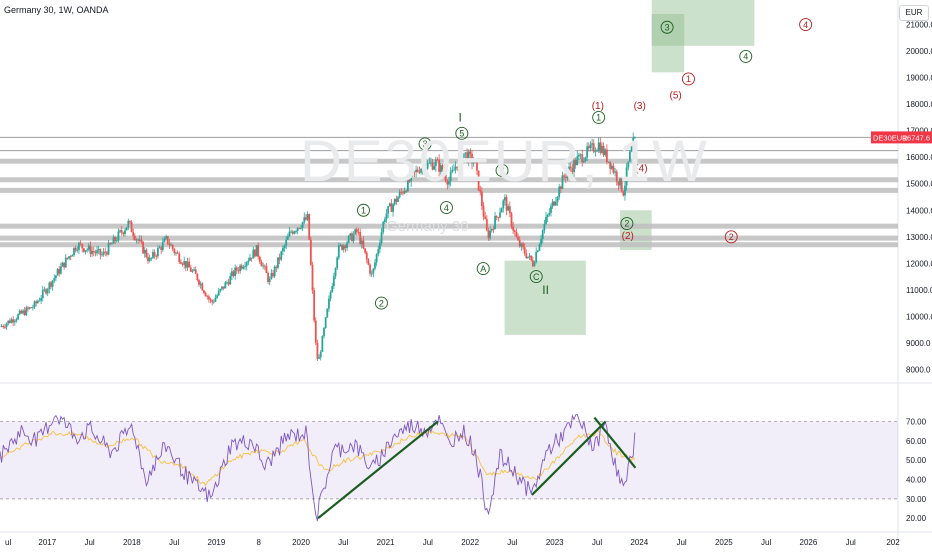  What do you see at coordinates (914, 13) in the screenshot?
I see `currency-button: EUR` at bounding box center [914, 13].